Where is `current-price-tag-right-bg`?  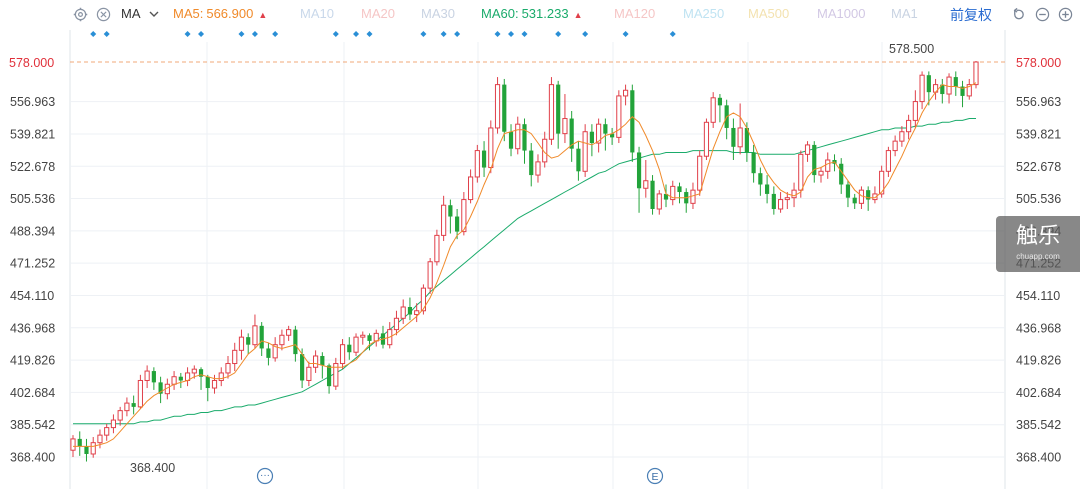 current-price-tag-right-bg is located at coordinates (1040, 61).